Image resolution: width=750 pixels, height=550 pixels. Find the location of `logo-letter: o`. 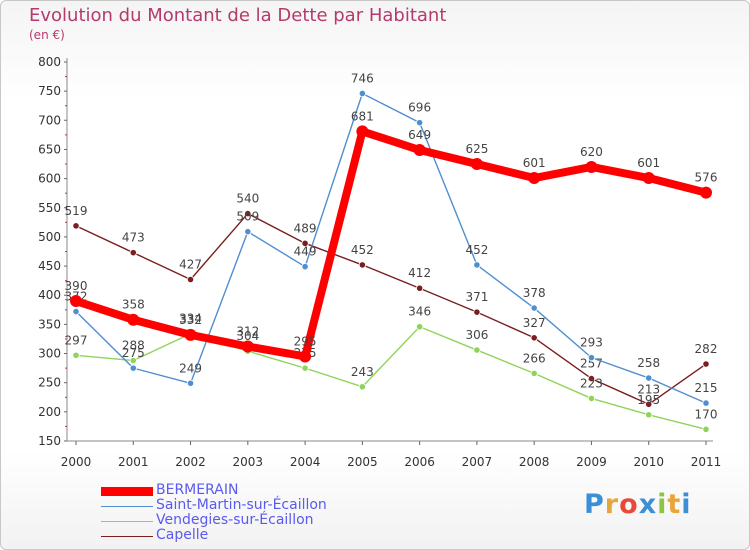

logo-letter: o is located at coordinates (629, 504).